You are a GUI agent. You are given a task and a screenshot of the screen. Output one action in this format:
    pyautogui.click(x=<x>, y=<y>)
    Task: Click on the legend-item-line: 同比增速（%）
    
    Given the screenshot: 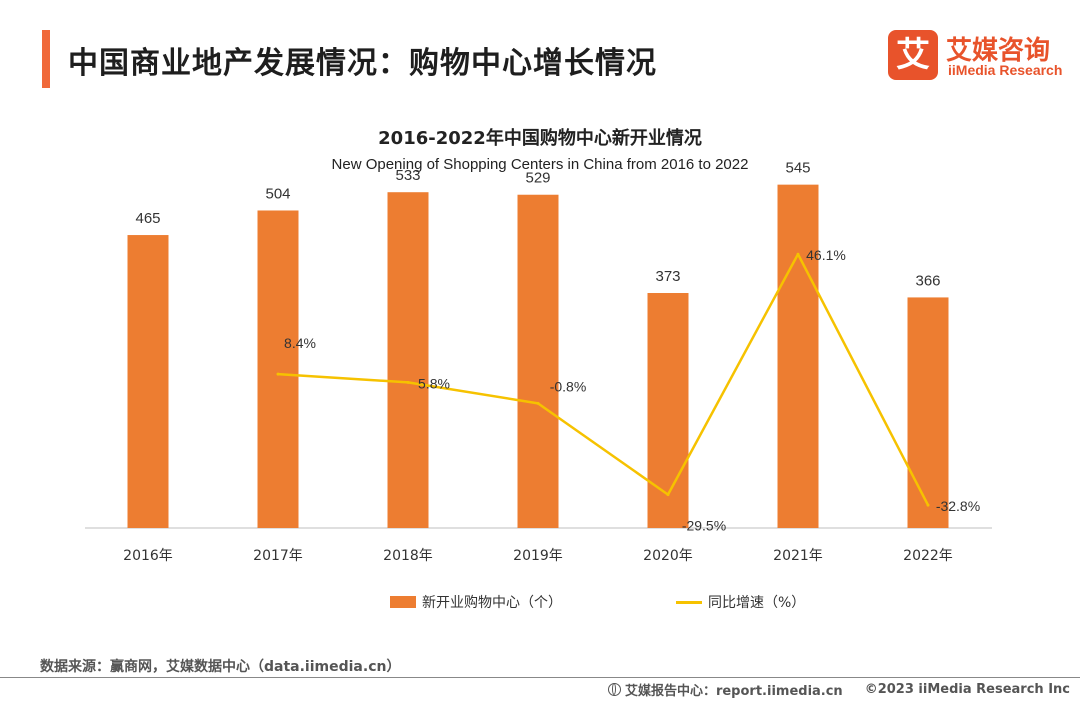 What is the action you would take?
    pyautogui.click(x=740, y=602)
    